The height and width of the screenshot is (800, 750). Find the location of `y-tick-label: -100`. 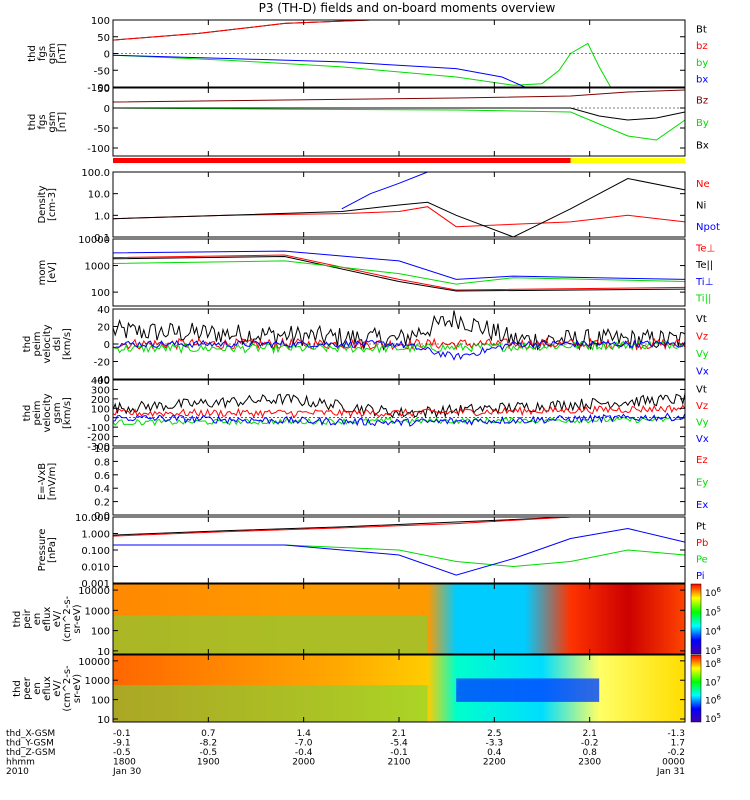

y-tick-label: -100 is located at coordinates (98, 428).